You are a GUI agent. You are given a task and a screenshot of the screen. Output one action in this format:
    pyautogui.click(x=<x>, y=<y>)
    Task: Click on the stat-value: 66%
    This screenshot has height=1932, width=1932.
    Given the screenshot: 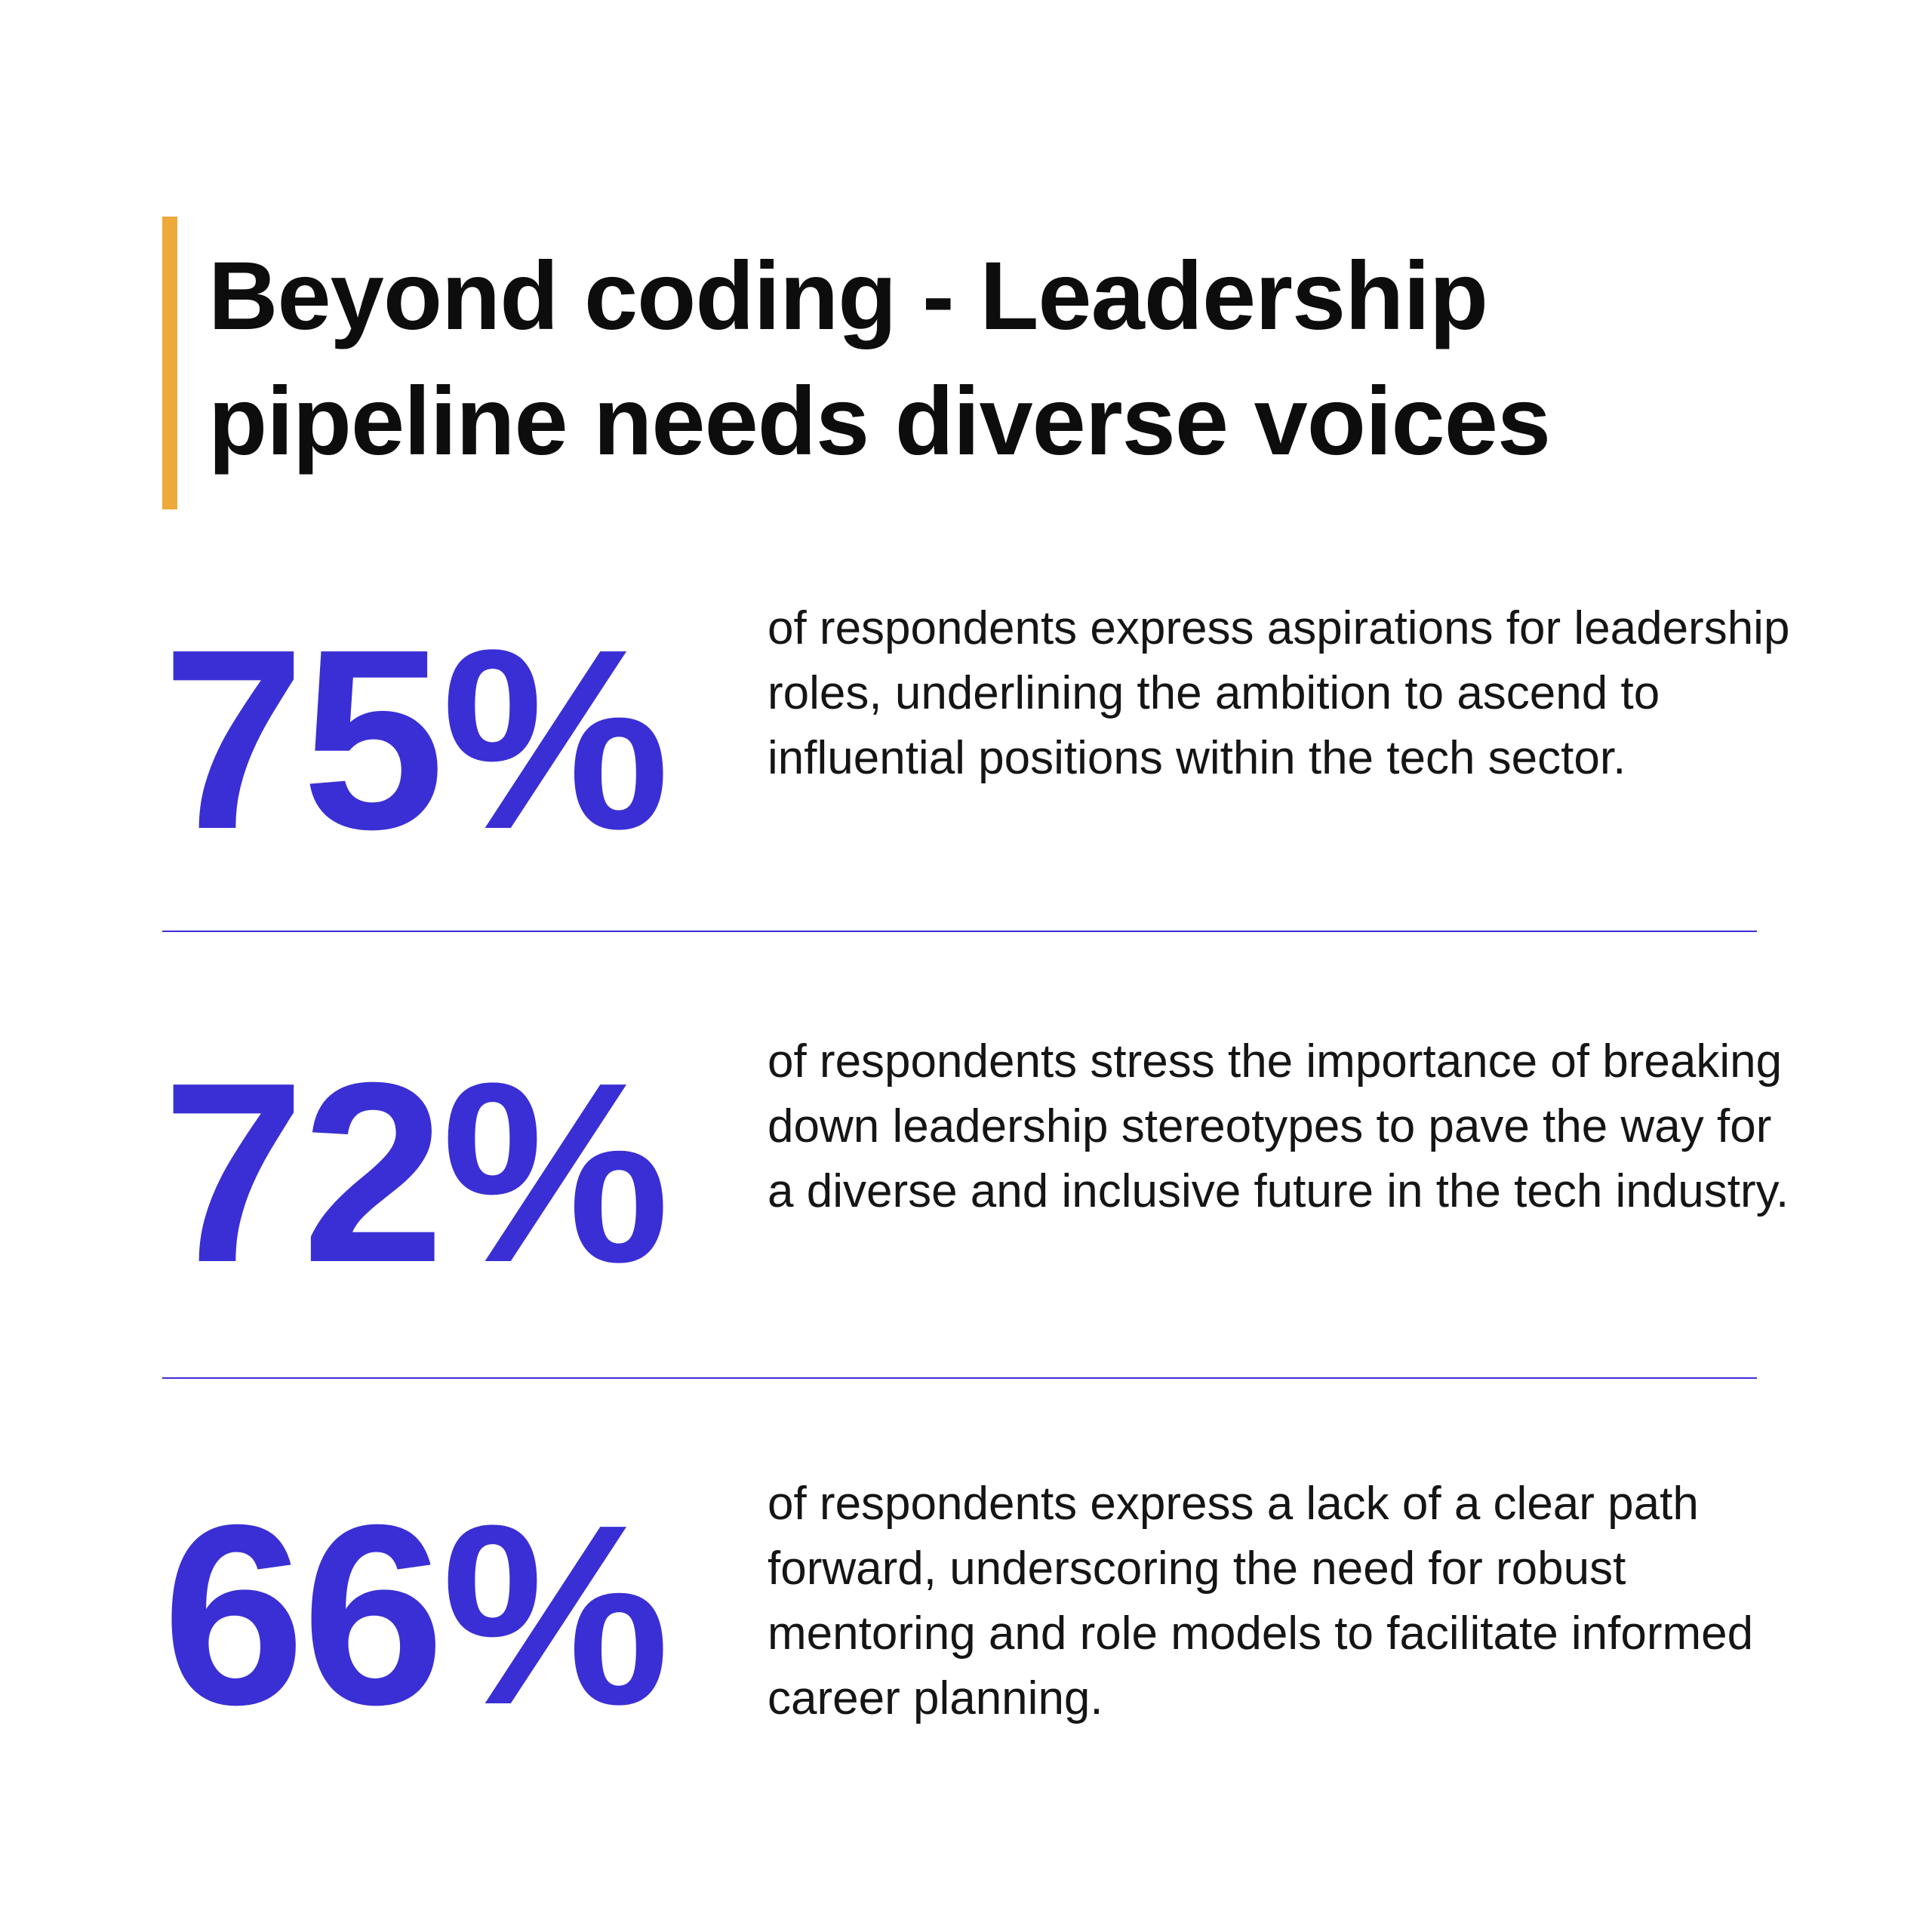 What is the action you would take?
    pyautogui.click(x=415, y=1615)
    